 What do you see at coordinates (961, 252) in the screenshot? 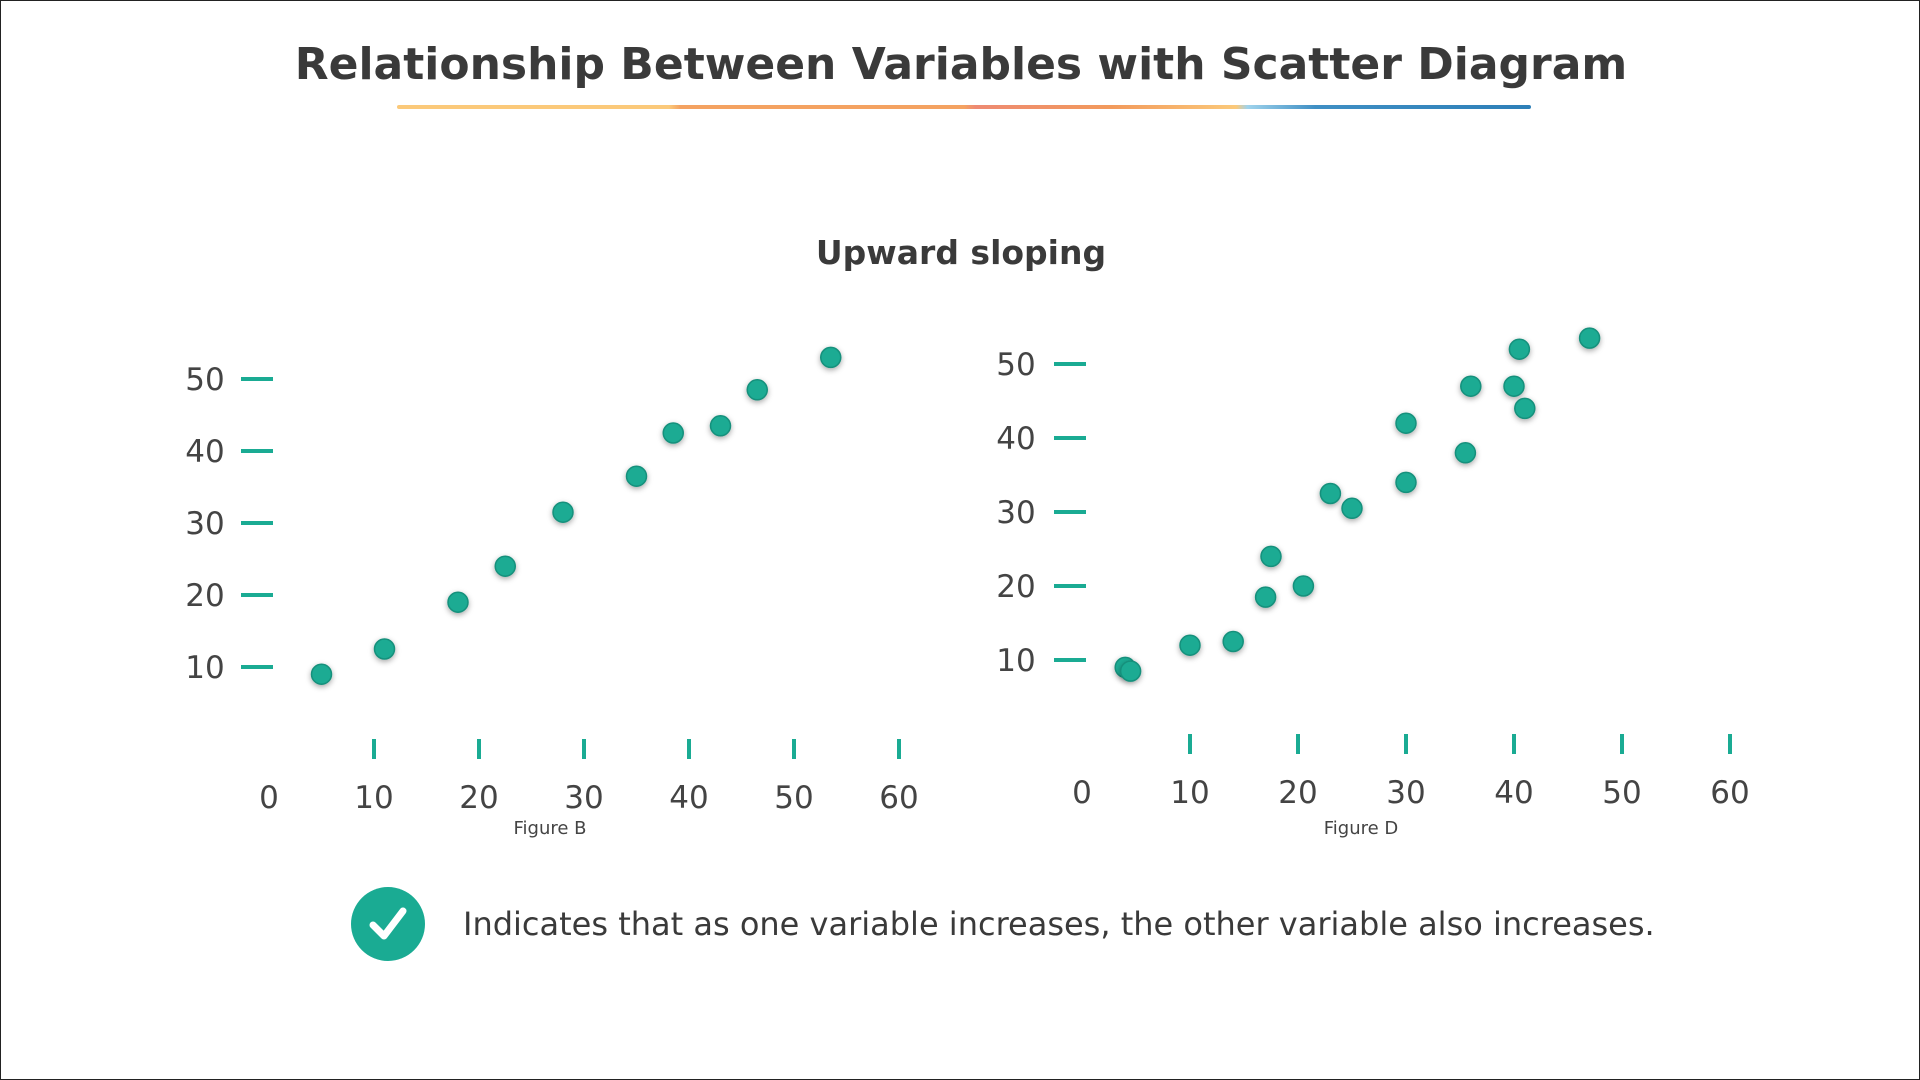
I see `chart-subtitle: Upward sloping` at bounding box center [961, 252].